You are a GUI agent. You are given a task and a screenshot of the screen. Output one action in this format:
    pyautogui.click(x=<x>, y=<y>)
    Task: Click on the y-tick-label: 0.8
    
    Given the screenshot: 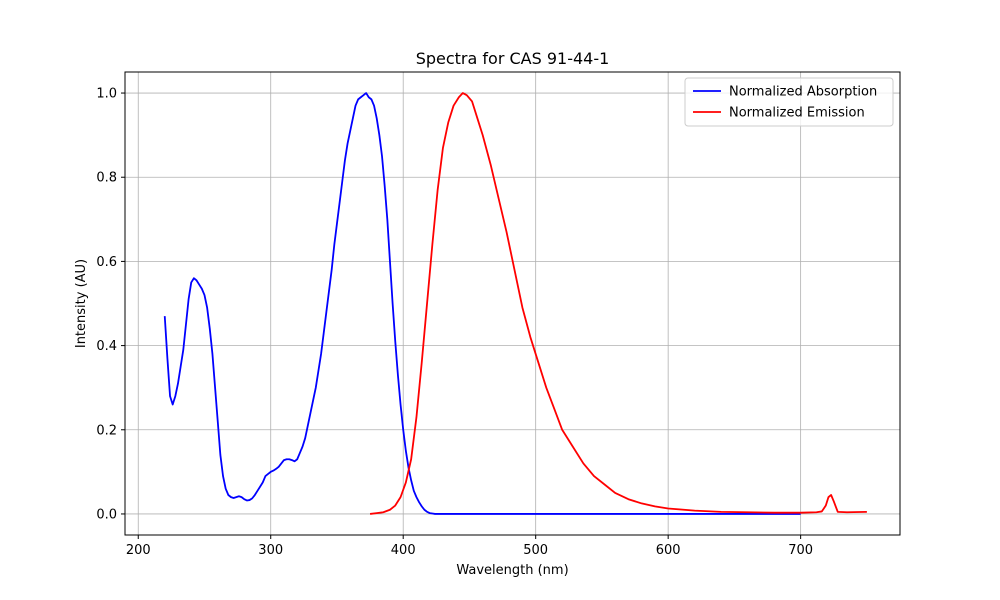 What is the action you would take?
    pyautogui.click(x=106, y=178)
    